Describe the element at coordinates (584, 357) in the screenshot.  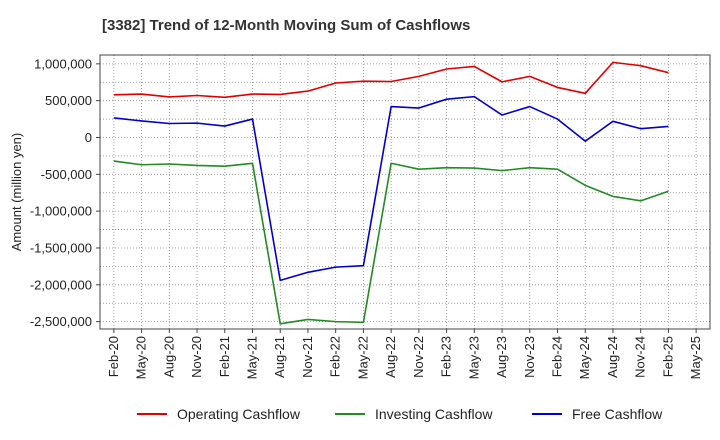
I see `x-tick-label: May-24` at that location.